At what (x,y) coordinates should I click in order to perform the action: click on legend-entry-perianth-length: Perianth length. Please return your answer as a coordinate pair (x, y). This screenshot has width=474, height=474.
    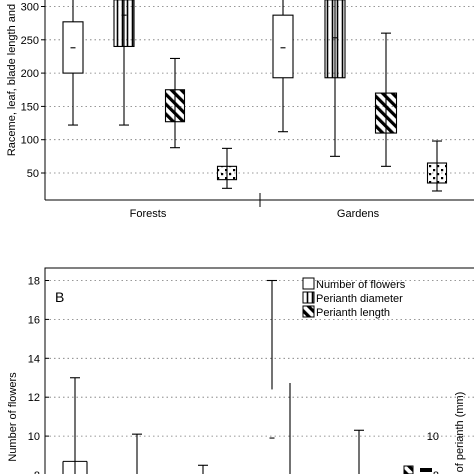
    Looking at the image, I should click on (346, 312).